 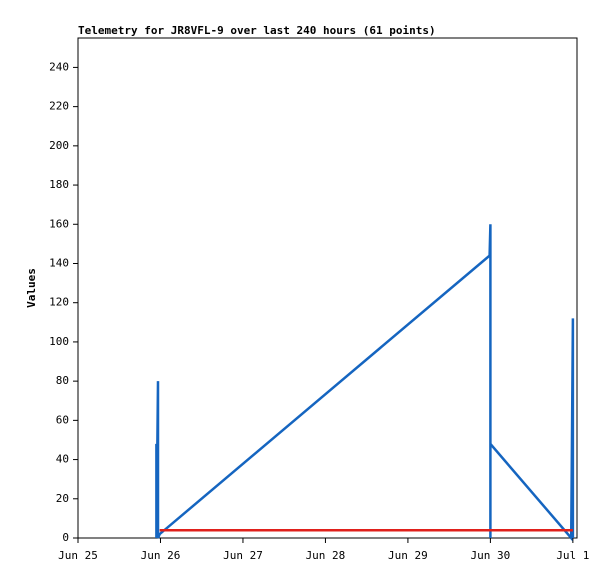 What do you see at coordinates (59, 106) in the screenshot?
I see `y-tick-label: 220` at bounding box center [59, 106].